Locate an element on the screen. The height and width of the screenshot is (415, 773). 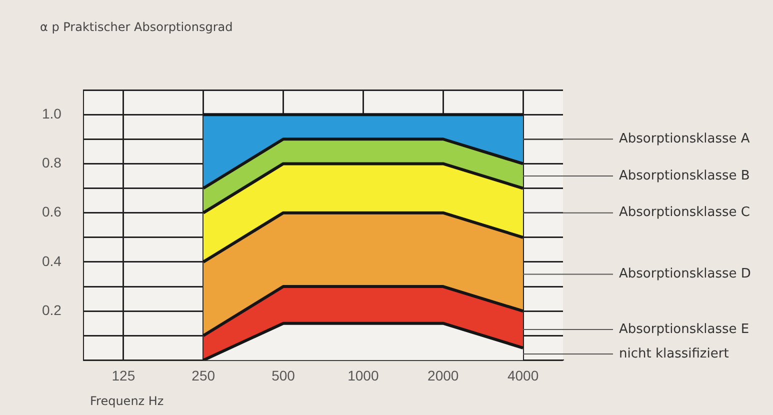
y-tick-label: 0.4 is located at coordinates (52, 260).